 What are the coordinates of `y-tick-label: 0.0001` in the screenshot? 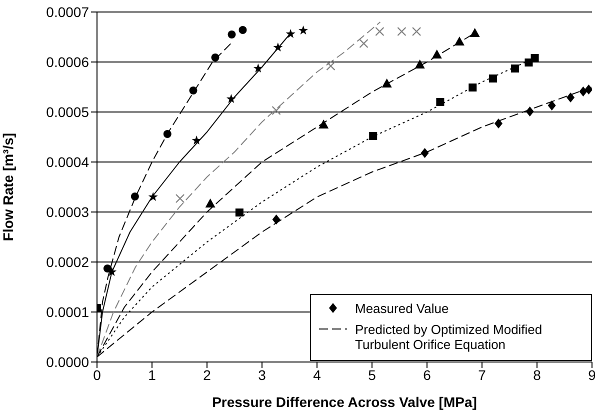 It's located at (68, 312).